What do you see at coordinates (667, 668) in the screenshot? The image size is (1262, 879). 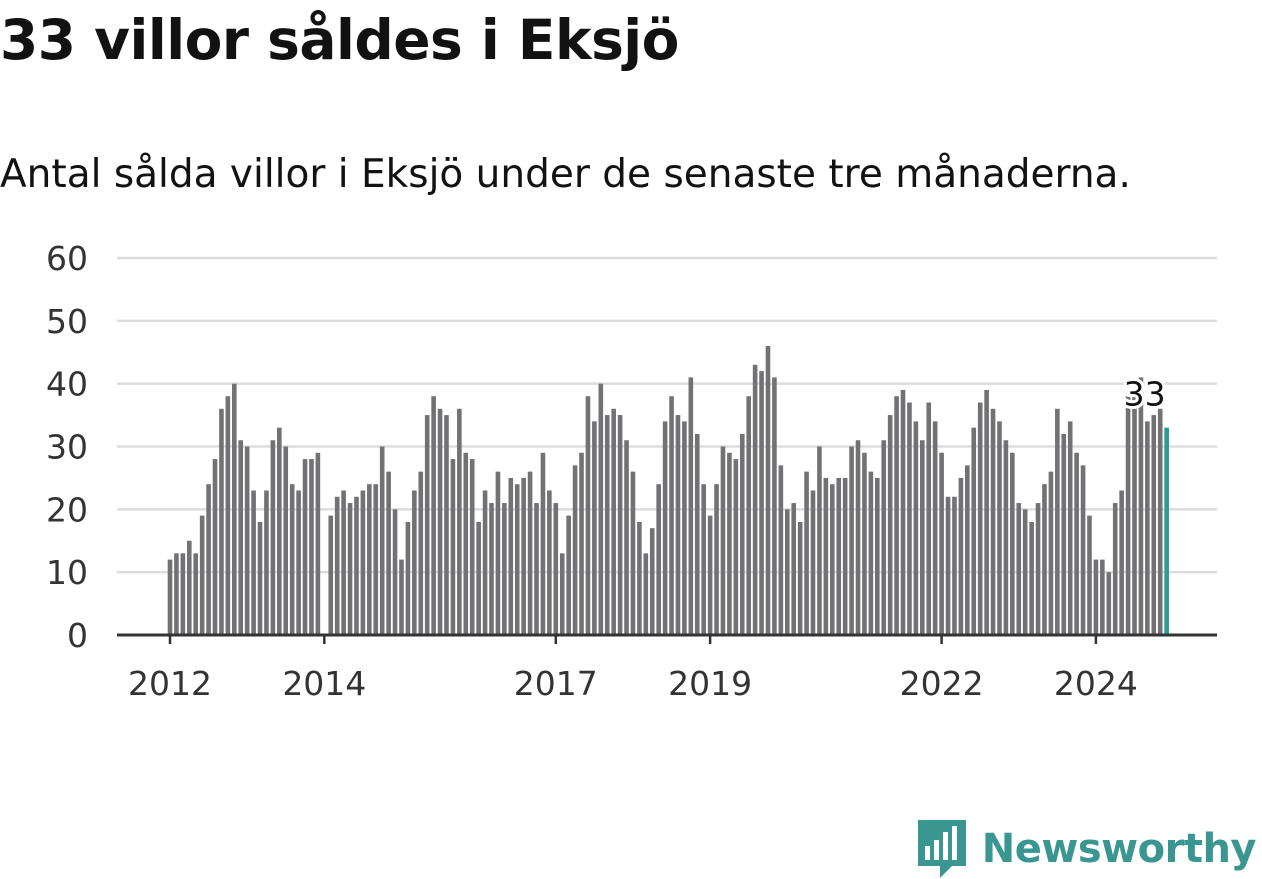 I see `x-axis: 2012 2014 2017 2019 2022 2024` at bounding box center [667, 668].